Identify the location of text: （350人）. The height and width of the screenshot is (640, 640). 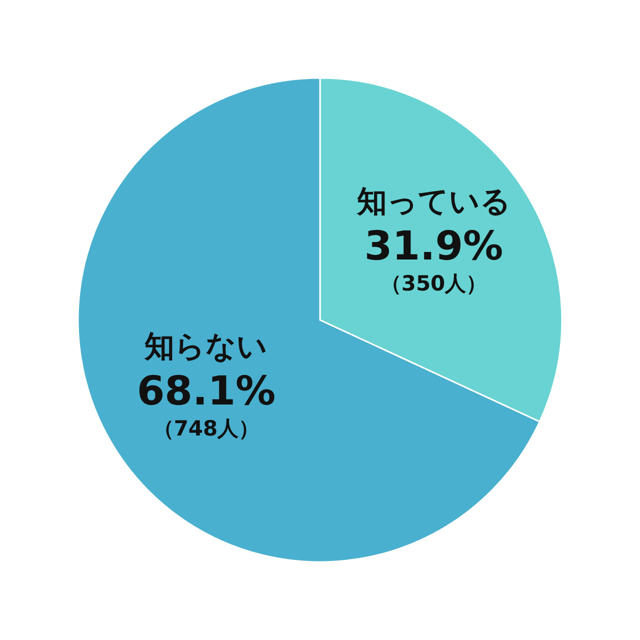
(434, 283).